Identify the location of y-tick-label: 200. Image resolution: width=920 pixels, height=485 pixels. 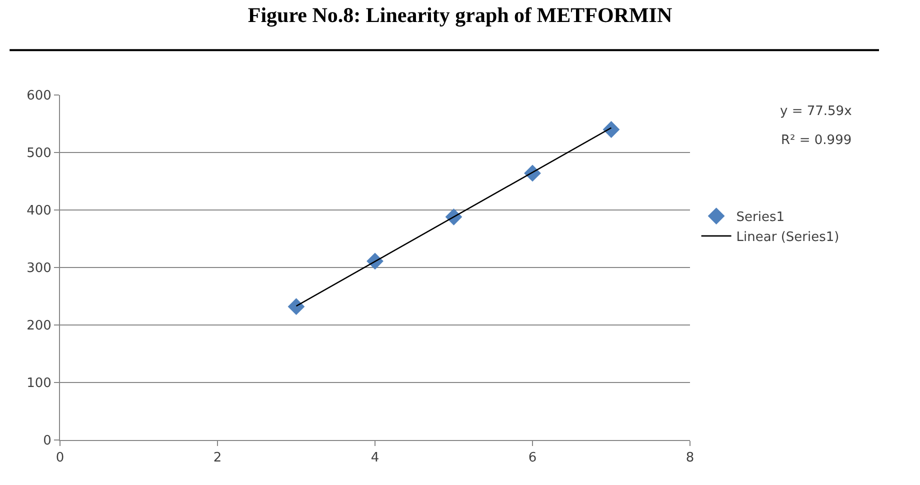
(39, 326).